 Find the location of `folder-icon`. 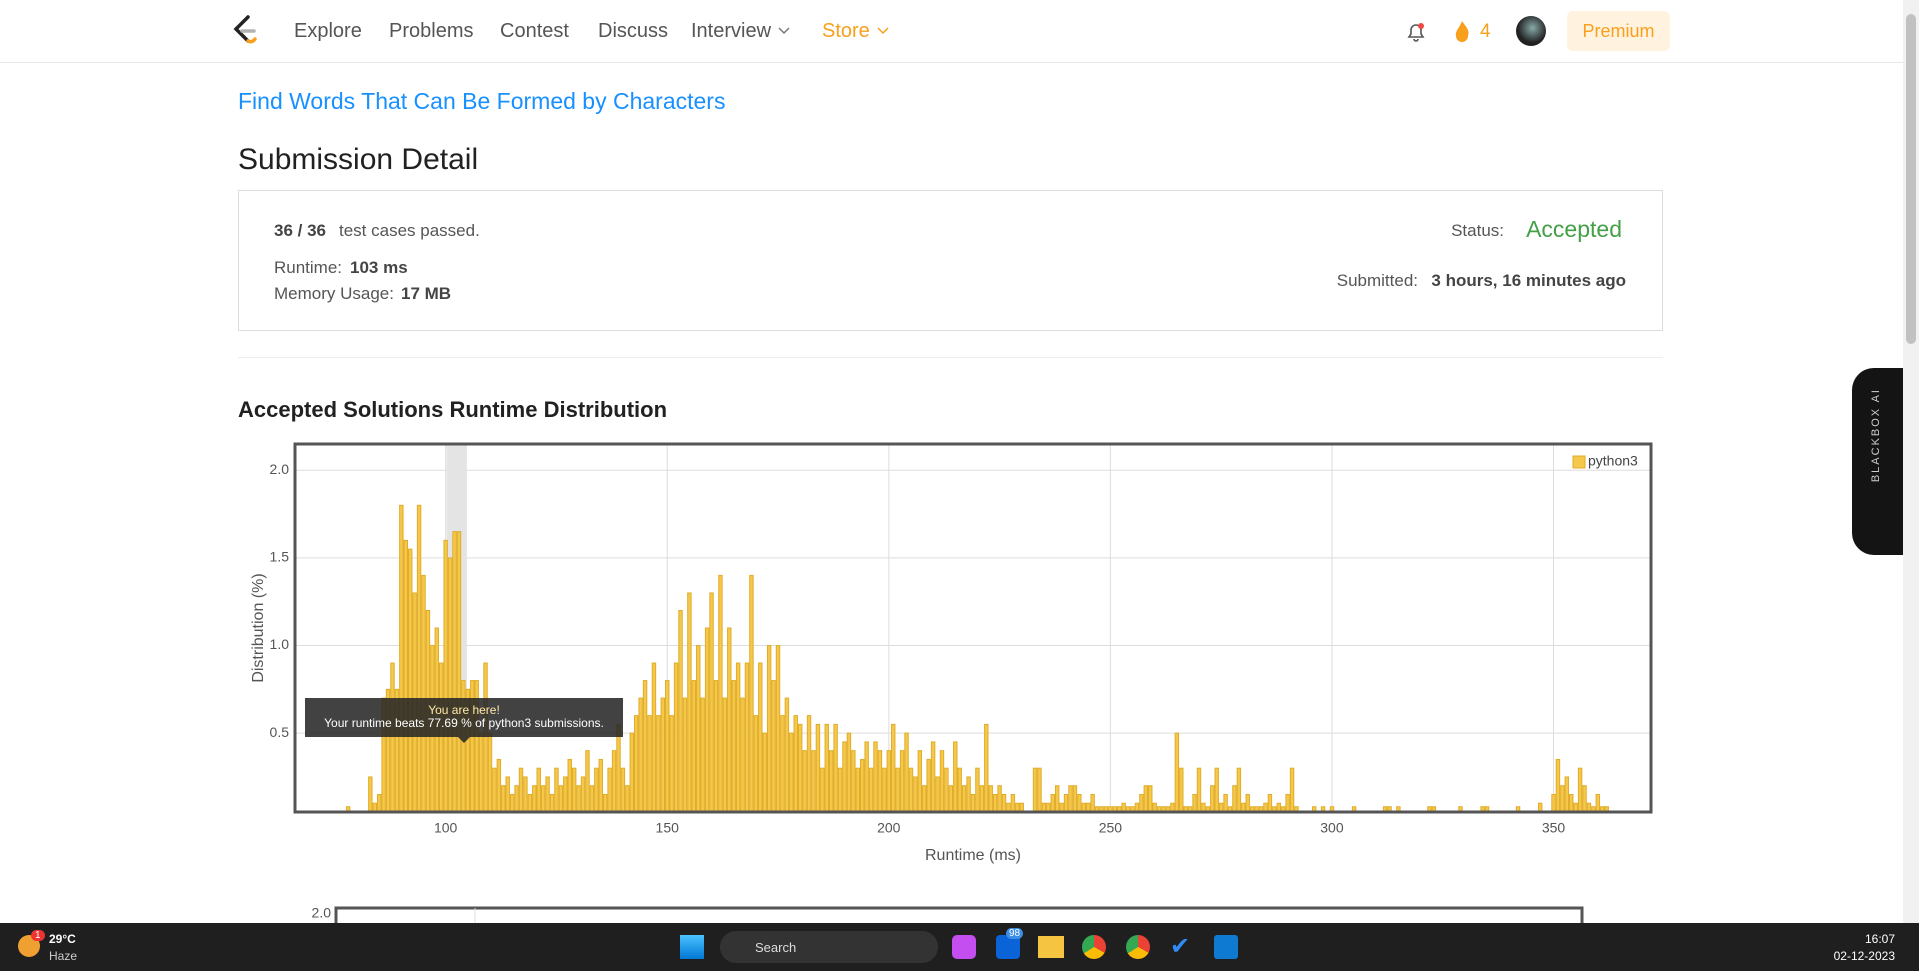

folder-icon is located at coordinates (1051, 947).